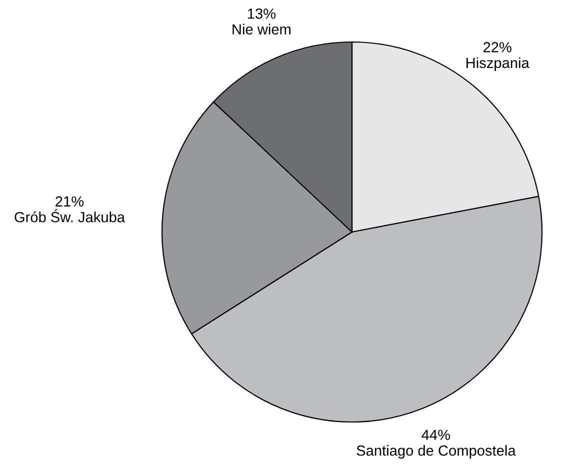 The width and height of the screenshot is (562, 469). I want to click on data-label: 21%, so click(70, 201).